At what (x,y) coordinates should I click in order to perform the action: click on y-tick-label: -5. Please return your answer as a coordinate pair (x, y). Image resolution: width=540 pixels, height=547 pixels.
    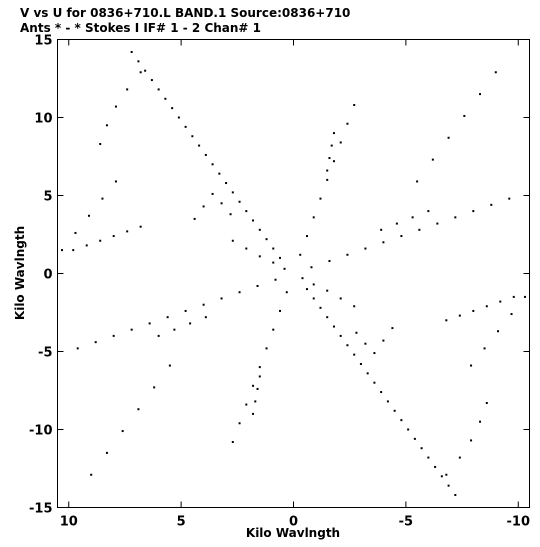
    Looking at the image, I should click on (45, 353).